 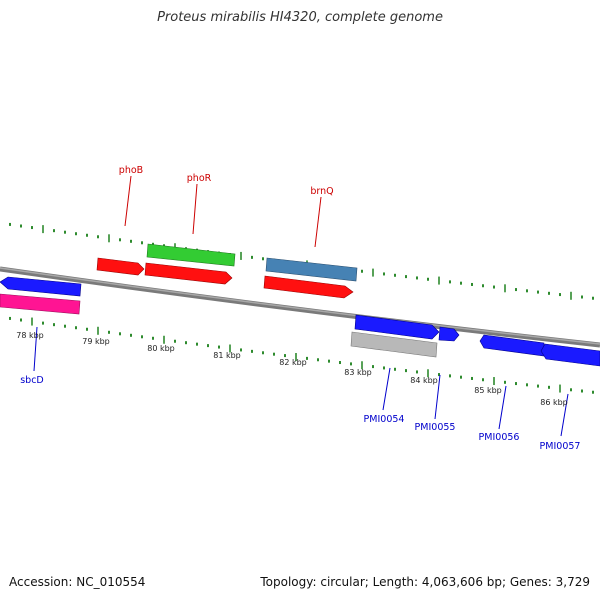 What do you see at coordinates (397, 327) in the screenshot?
I see `gene-PMI0054` at bounding box center [397, 327].